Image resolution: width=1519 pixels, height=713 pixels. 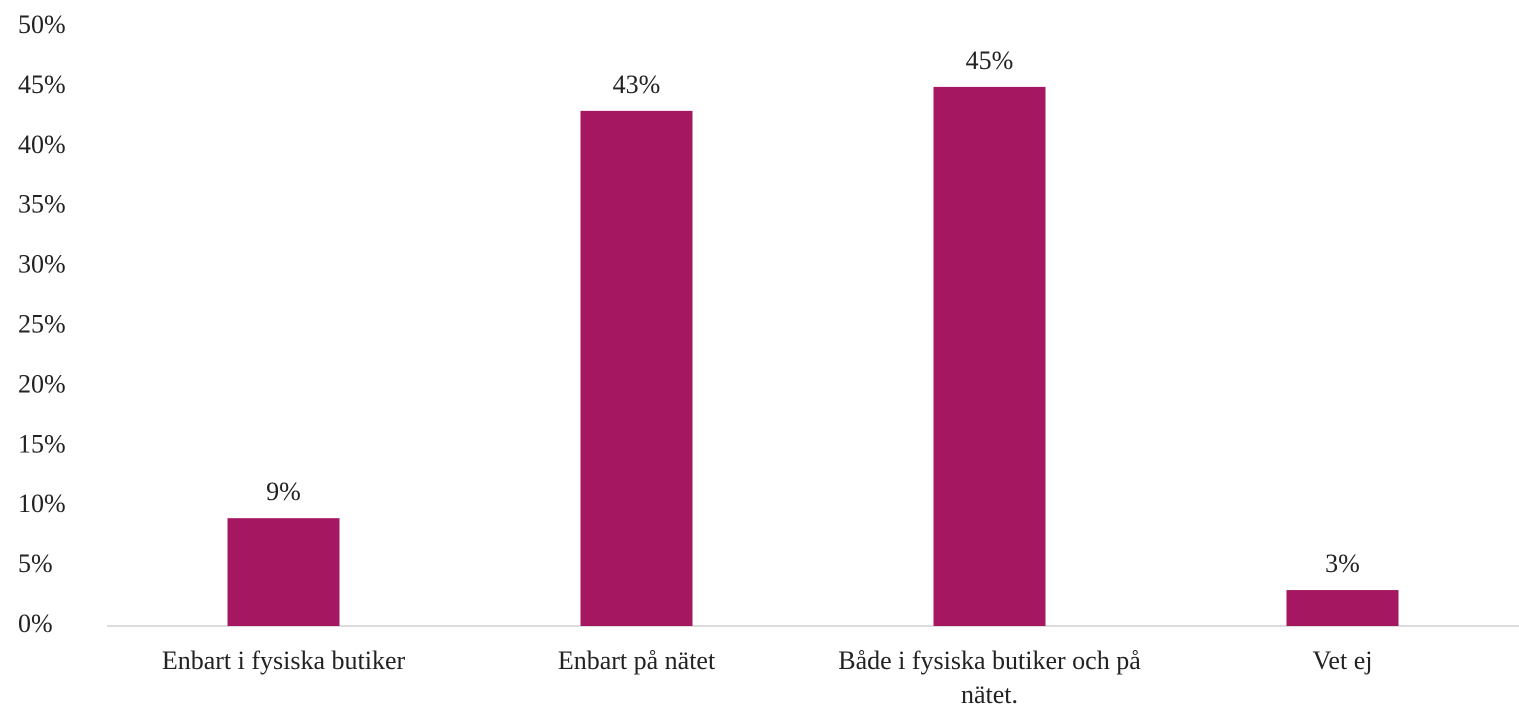 I want to click on x-tick-label: Både i fysiska butiker och på nätet., so click(x=989, y=677).